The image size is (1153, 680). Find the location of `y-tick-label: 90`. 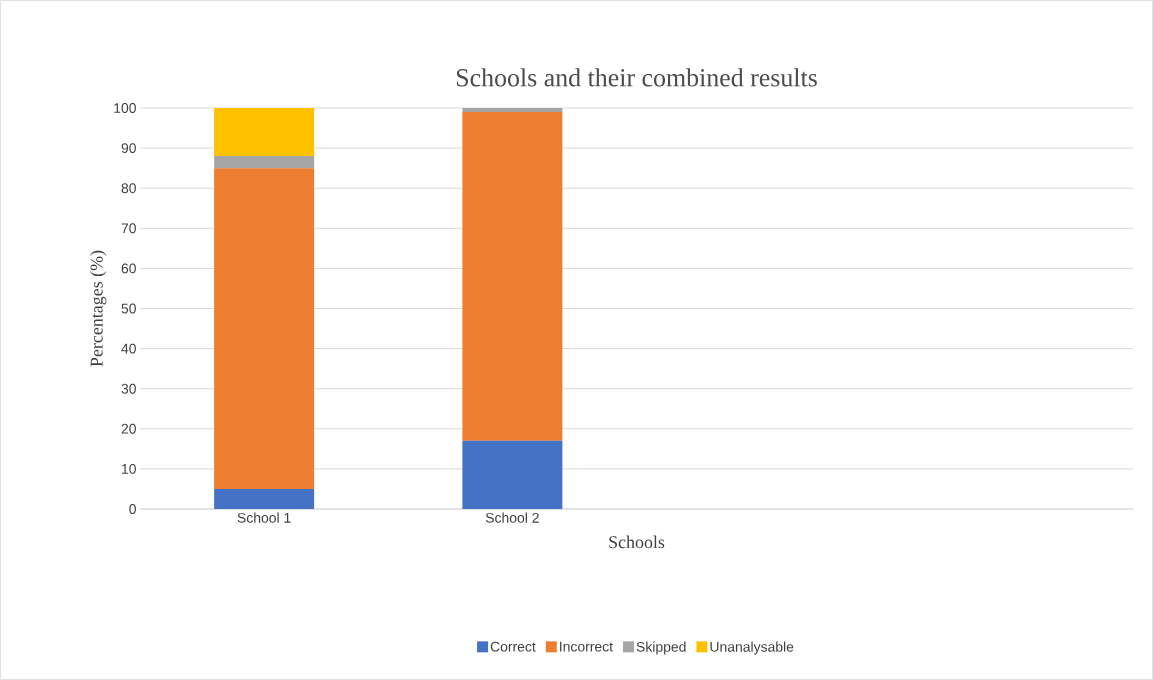

y-tick-label: 90 is located at coordinates (128, 148).